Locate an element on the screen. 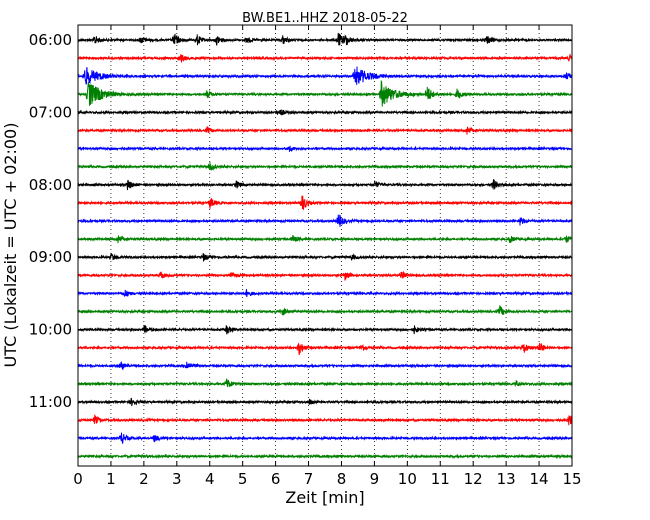 Image resolution: width=650 pixels, height=520 pixels. x-tick-label: 3 is located at coordinates (177, 479).